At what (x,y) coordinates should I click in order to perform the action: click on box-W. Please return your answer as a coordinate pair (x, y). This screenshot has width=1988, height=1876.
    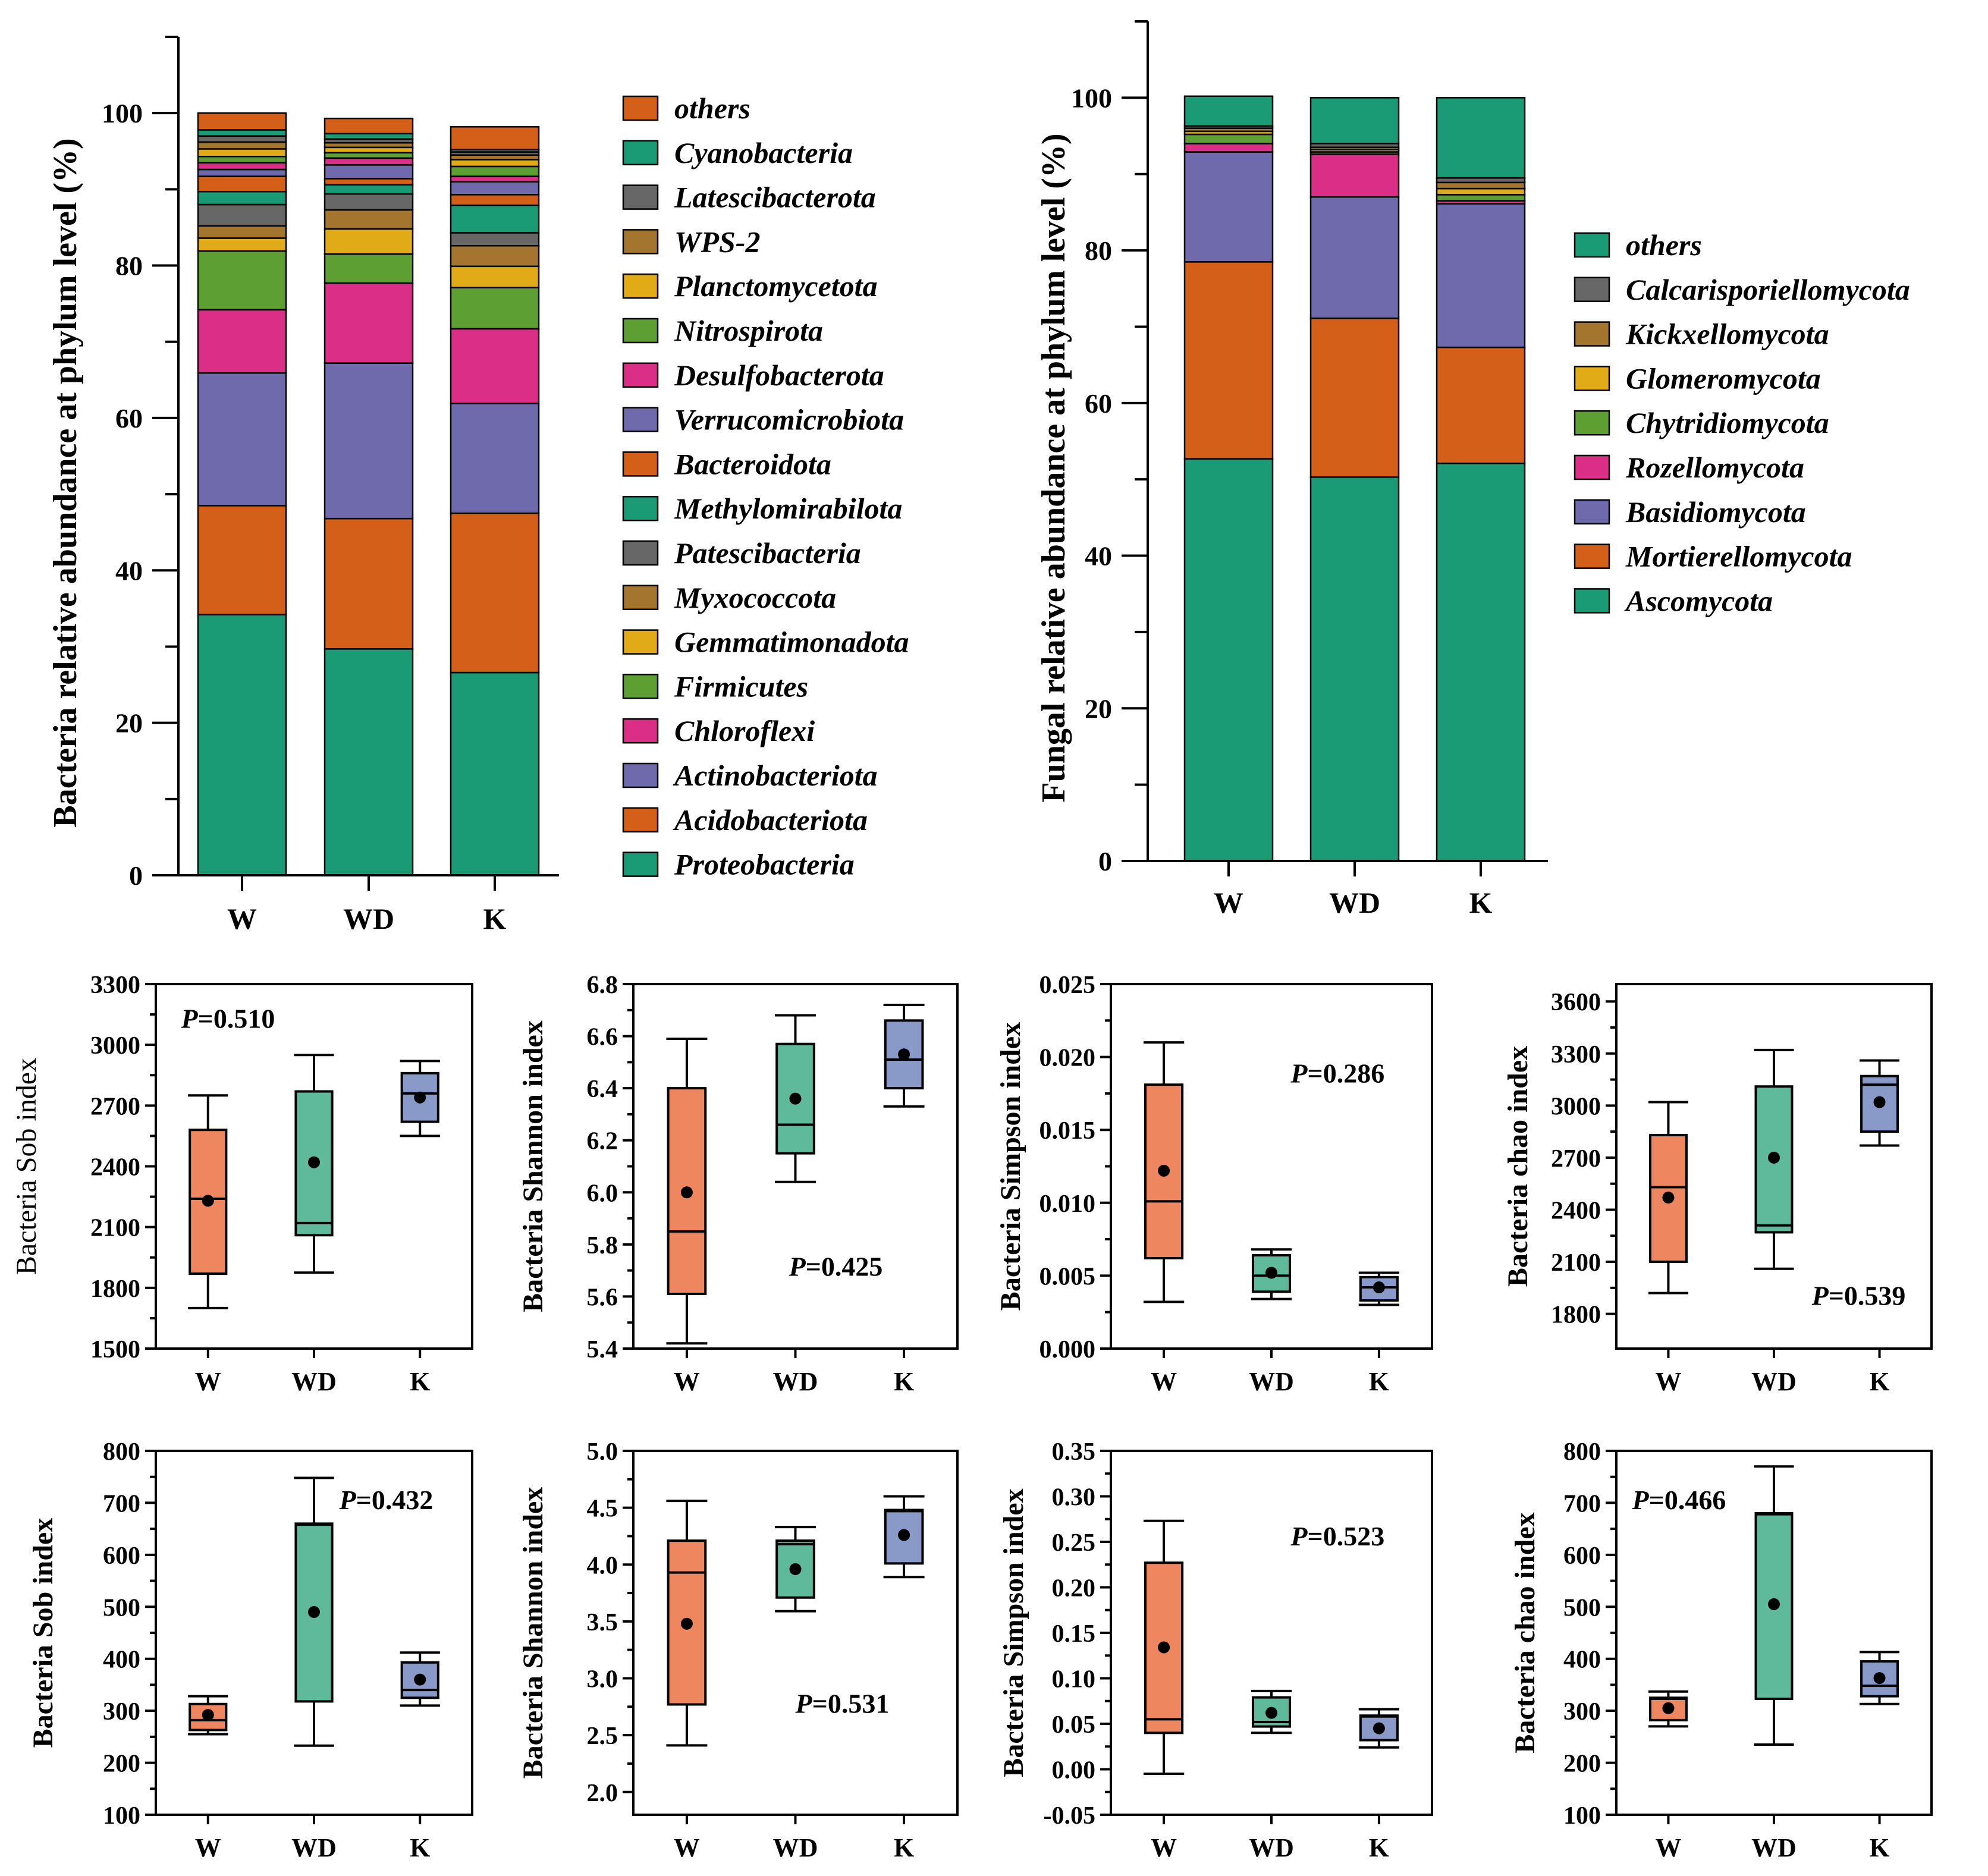
    Looking at the image, I should click on (208, 1201).